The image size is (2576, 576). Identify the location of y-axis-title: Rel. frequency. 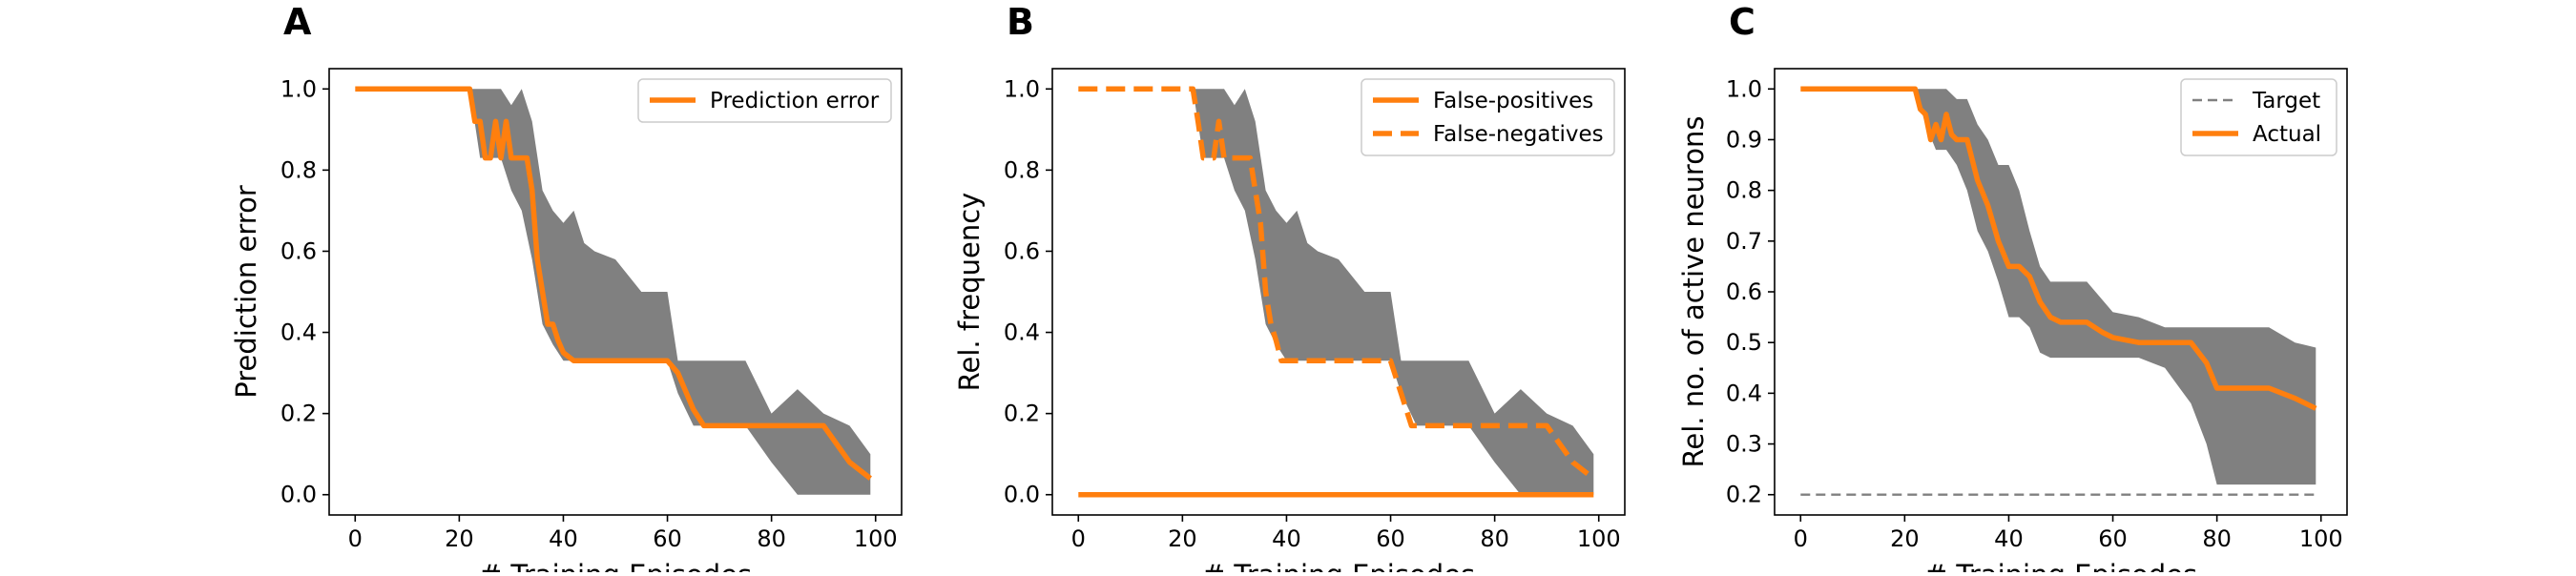
(969, 292).